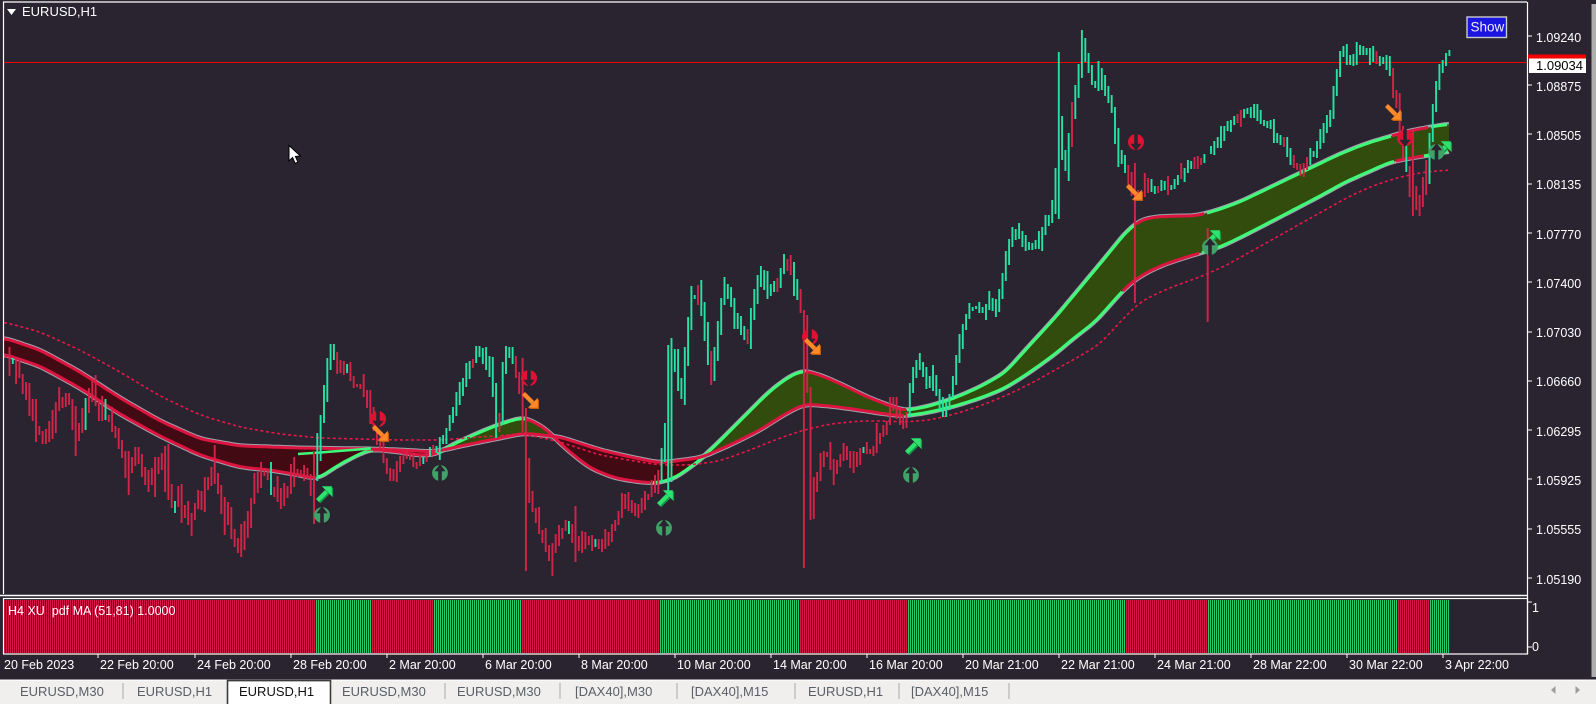  What do you see at coordinates (1559, 65) in the screenshot?
I see `svg-text: 1.09034` at bounding box center [1559, 65].